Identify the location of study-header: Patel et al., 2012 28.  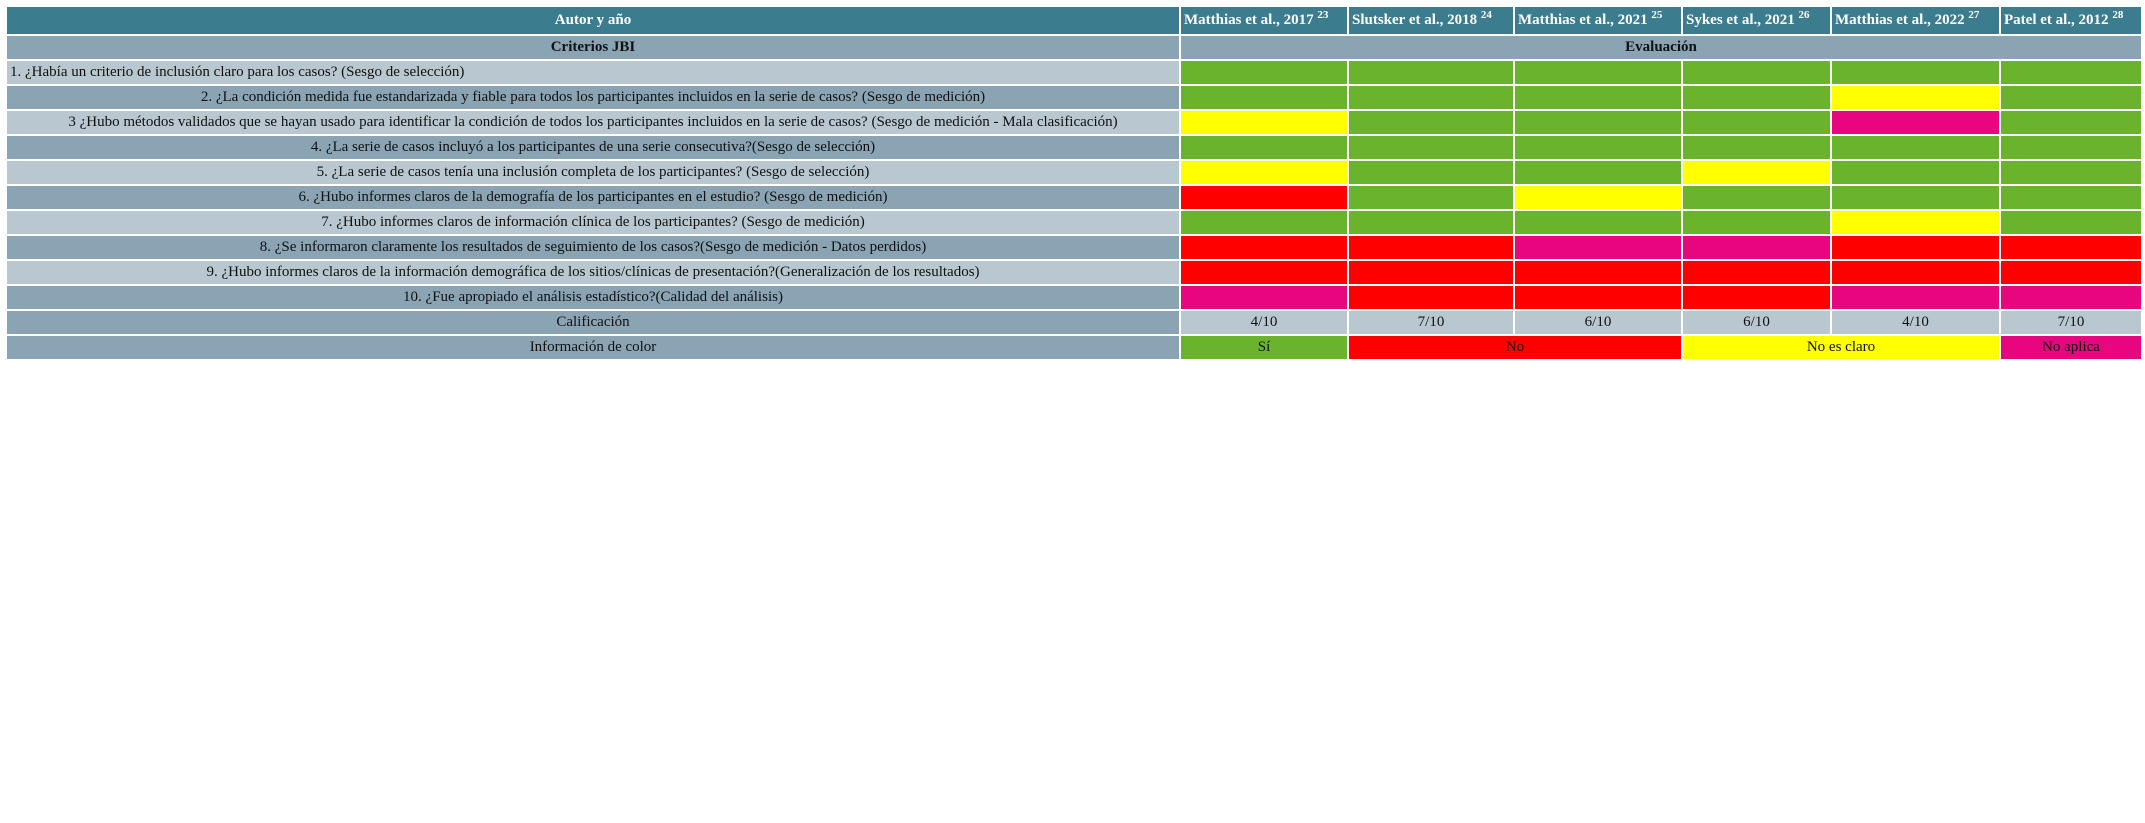
(2071, 20).